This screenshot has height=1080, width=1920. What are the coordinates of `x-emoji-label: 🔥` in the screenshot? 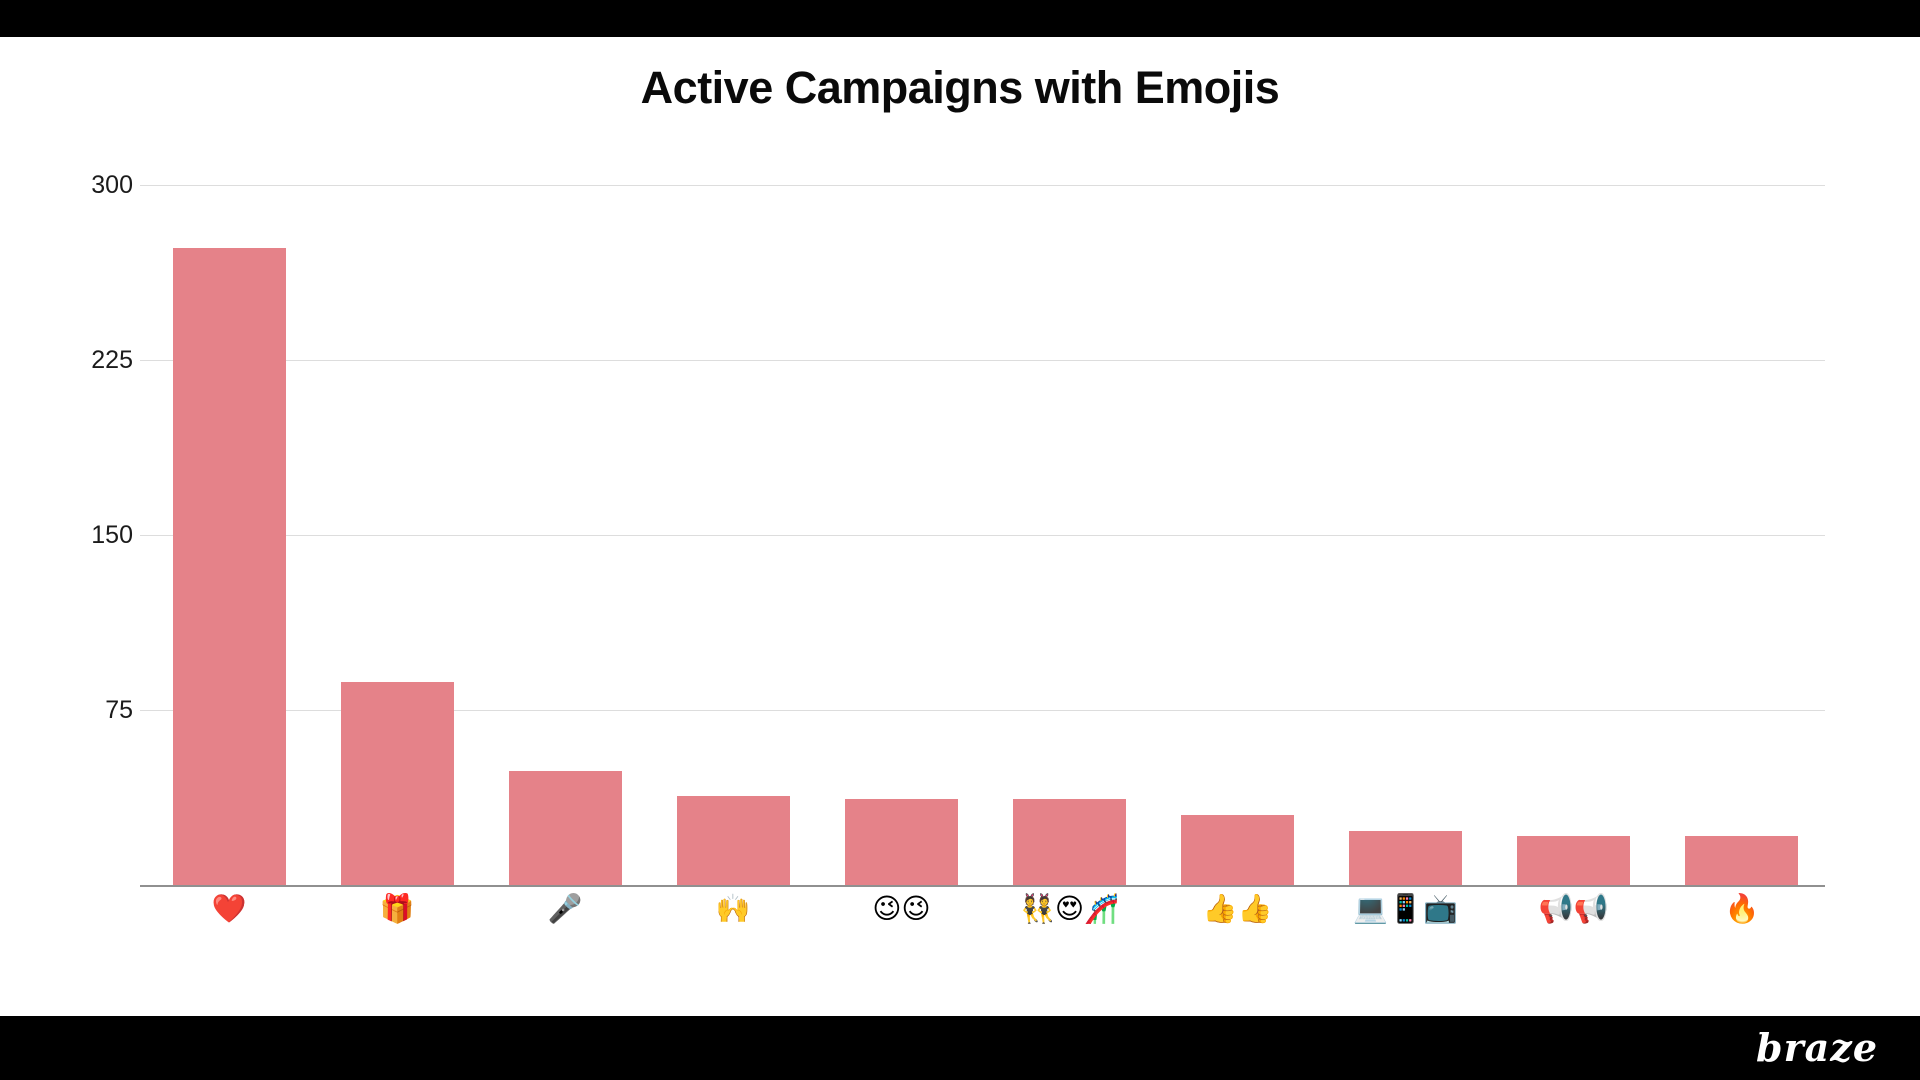 It's located at (1742, 908).